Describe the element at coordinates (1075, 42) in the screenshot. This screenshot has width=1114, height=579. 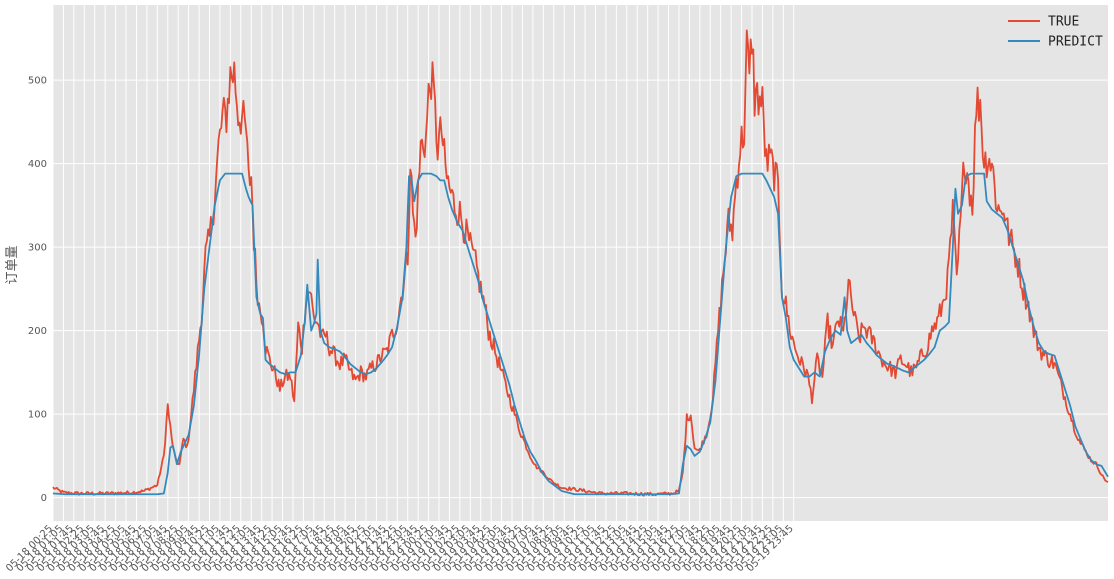
I see `legend-label-predict: PREDICT` at that location.